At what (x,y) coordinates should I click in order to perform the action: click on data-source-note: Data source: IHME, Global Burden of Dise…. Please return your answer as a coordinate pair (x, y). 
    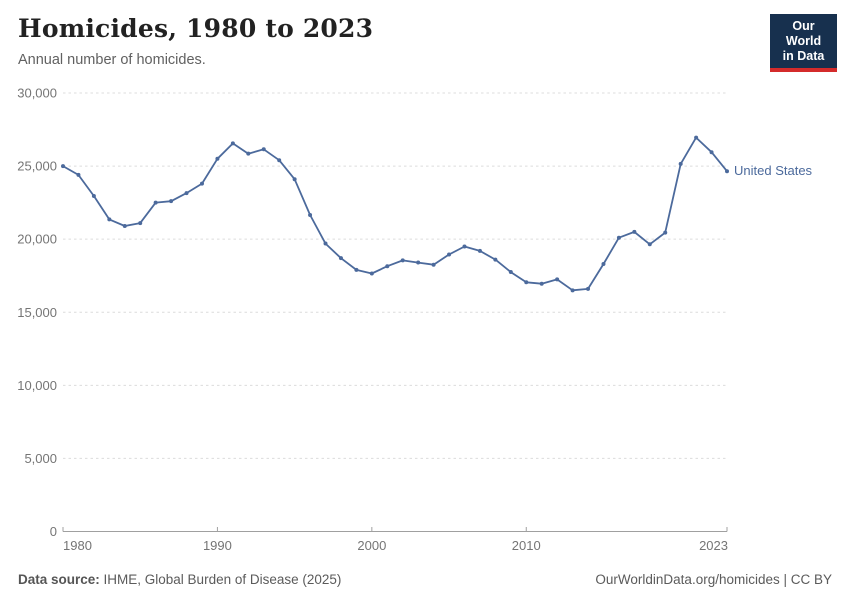
    Looking at the image, I should click on (179, 579).